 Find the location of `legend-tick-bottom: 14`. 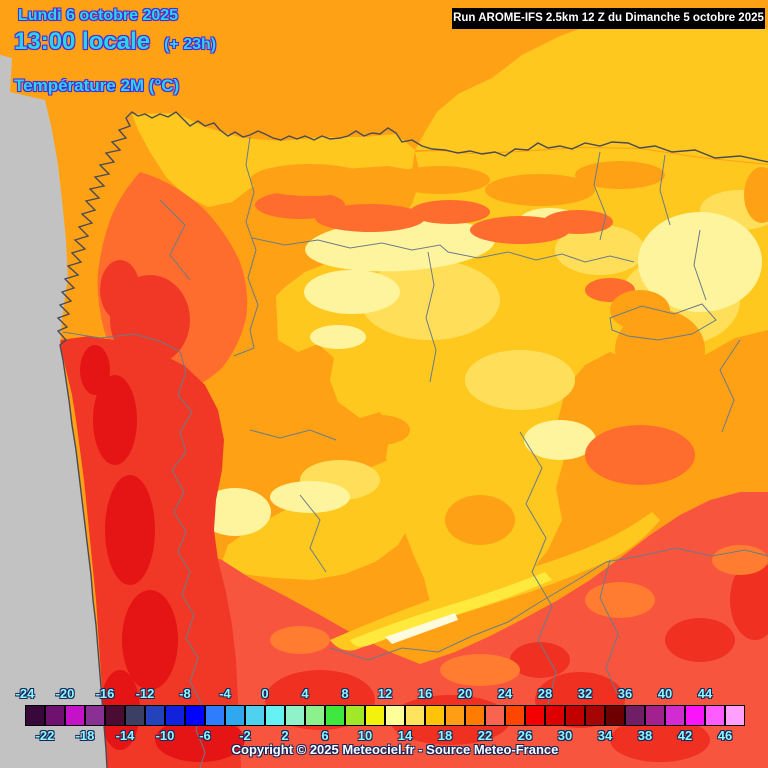

legend-tick-bottom: 14 is located at coordinates (405, 735).